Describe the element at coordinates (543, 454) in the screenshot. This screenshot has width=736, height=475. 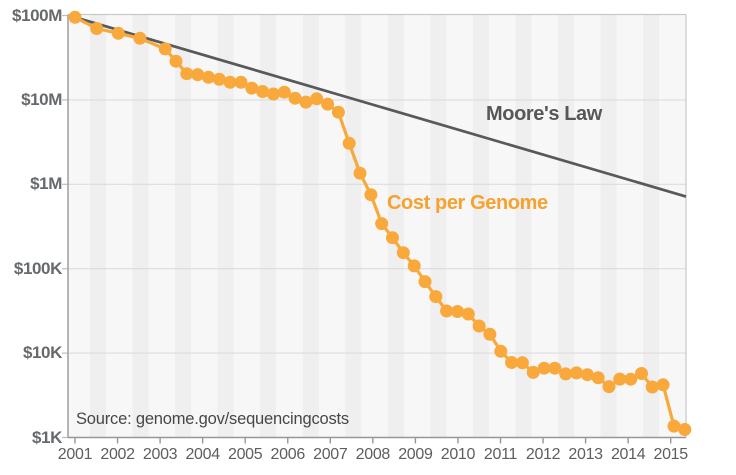
I see `x-axis-label: 2012` at that location.